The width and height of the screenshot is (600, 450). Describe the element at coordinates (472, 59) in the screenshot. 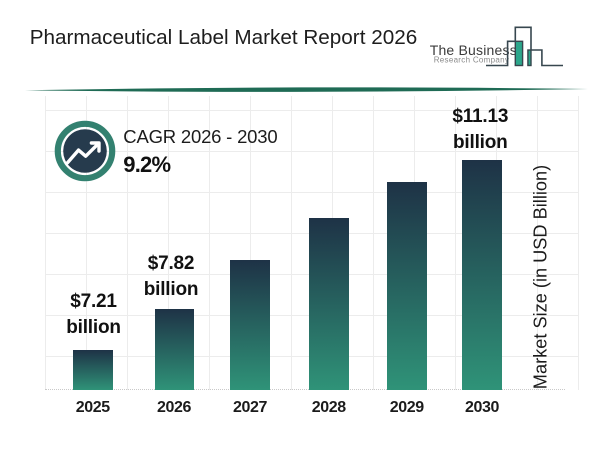

I see `svg-text: Research Company` at that location.